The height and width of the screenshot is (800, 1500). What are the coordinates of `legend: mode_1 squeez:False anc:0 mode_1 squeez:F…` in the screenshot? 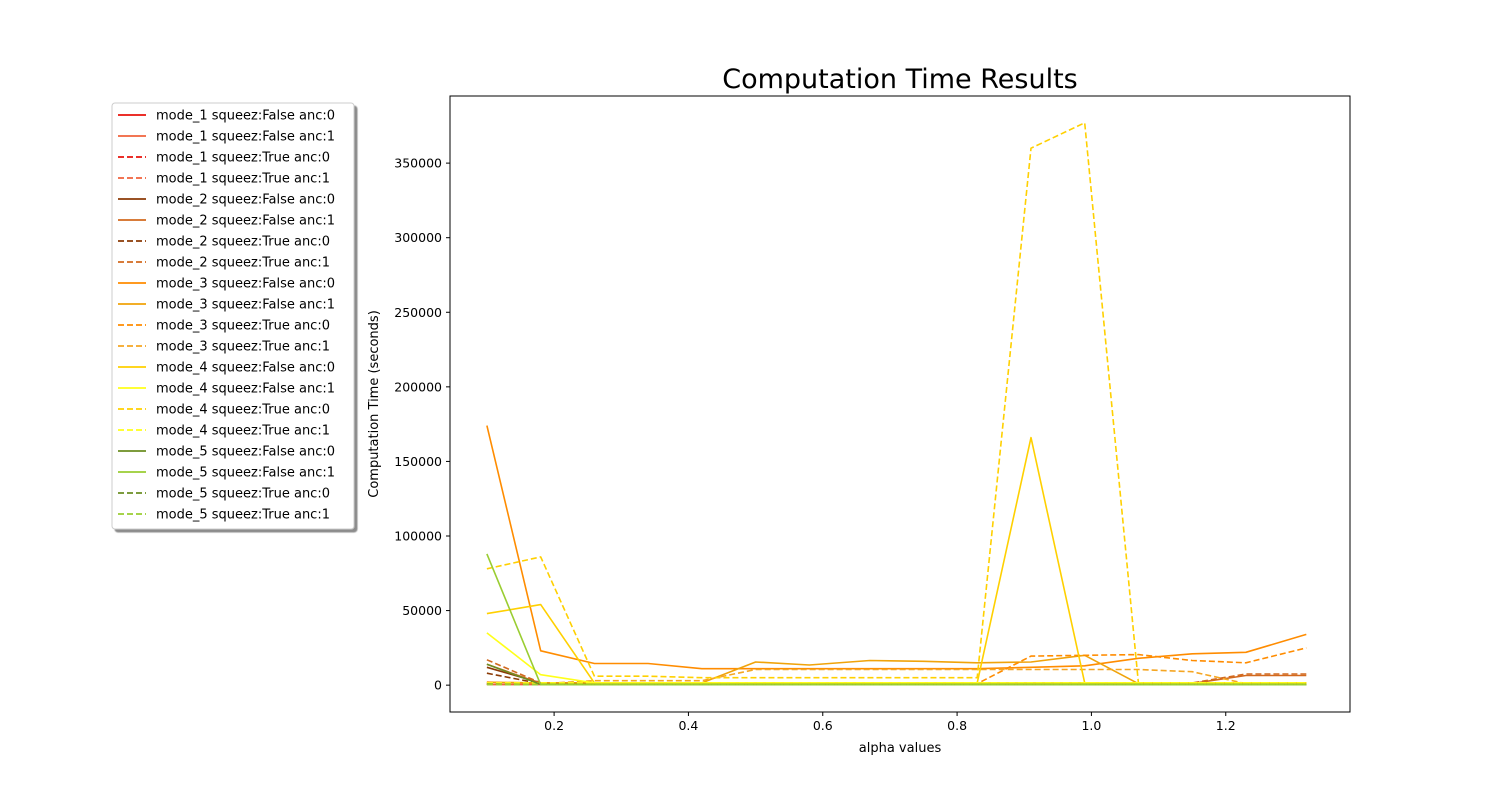 It's located at (233, 316).